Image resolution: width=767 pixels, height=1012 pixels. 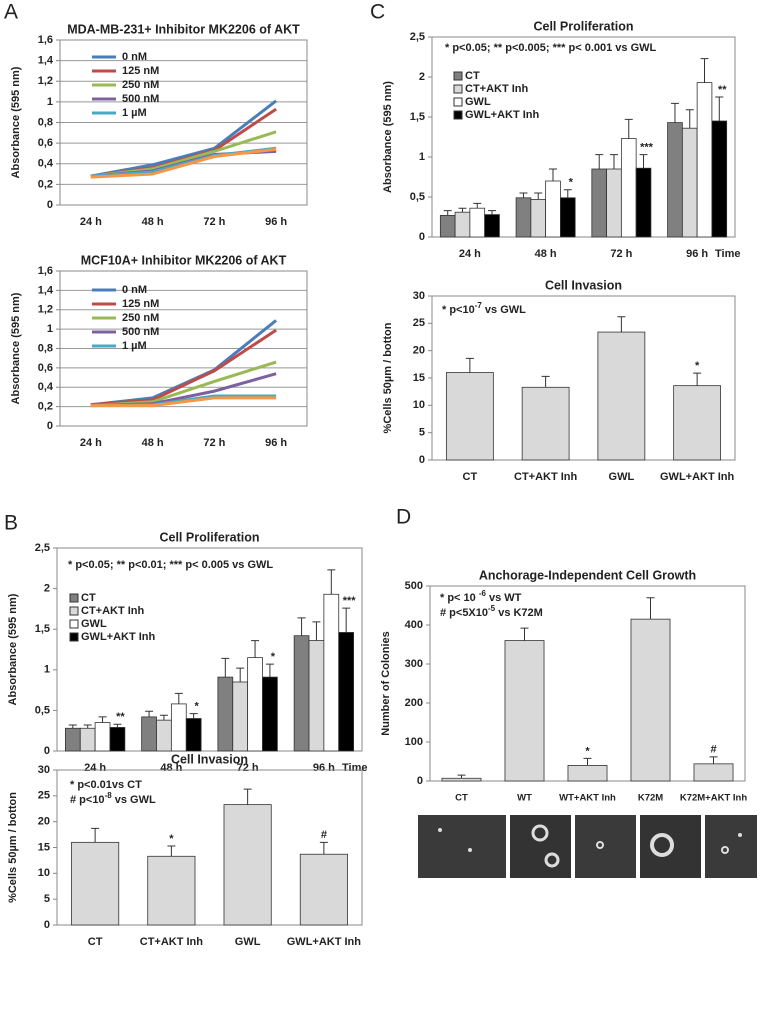 I want to click on y-tick-label: 20, so click(x=419, y=351).